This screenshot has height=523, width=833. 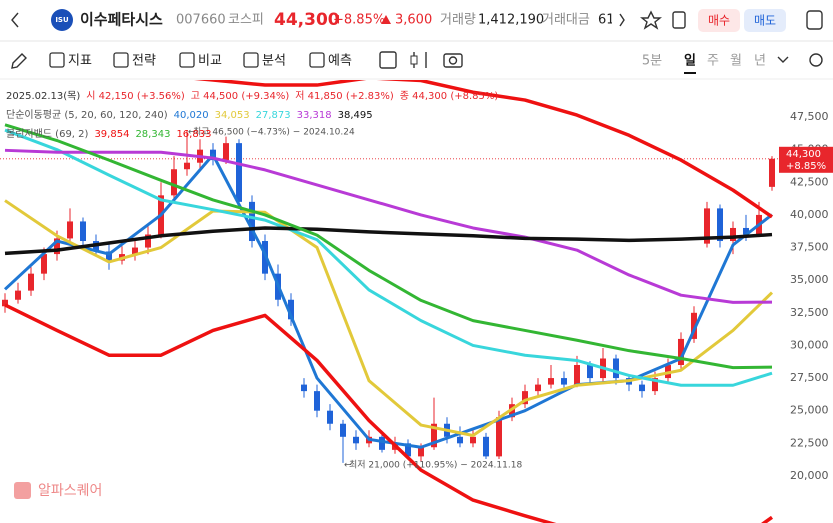 What do you see at coordinates (814, 20) in the screenshot?
I see `panel-icon` at bounding box center [814, 20].